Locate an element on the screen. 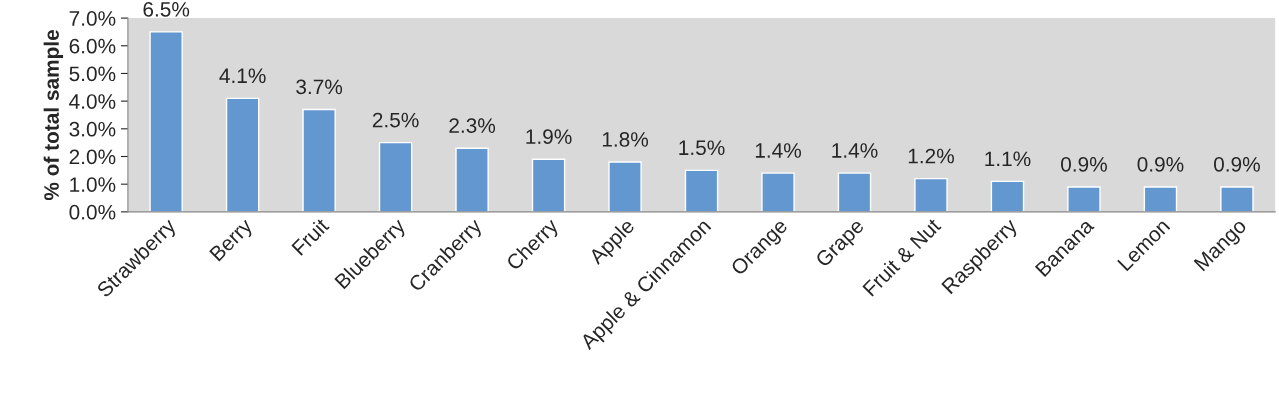 This screenshot has width=1279, height=402. y-tick-label: 5.0% is located at coordinates (92, 74).